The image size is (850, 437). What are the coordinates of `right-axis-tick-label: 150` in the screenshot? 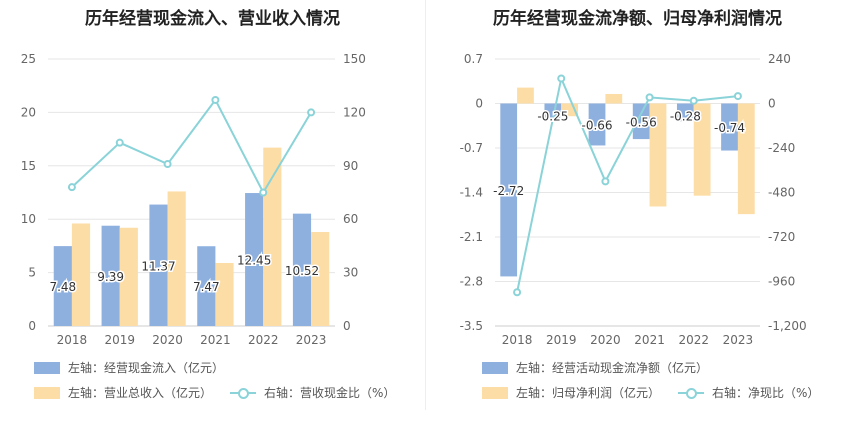 It's located at (354, 59).